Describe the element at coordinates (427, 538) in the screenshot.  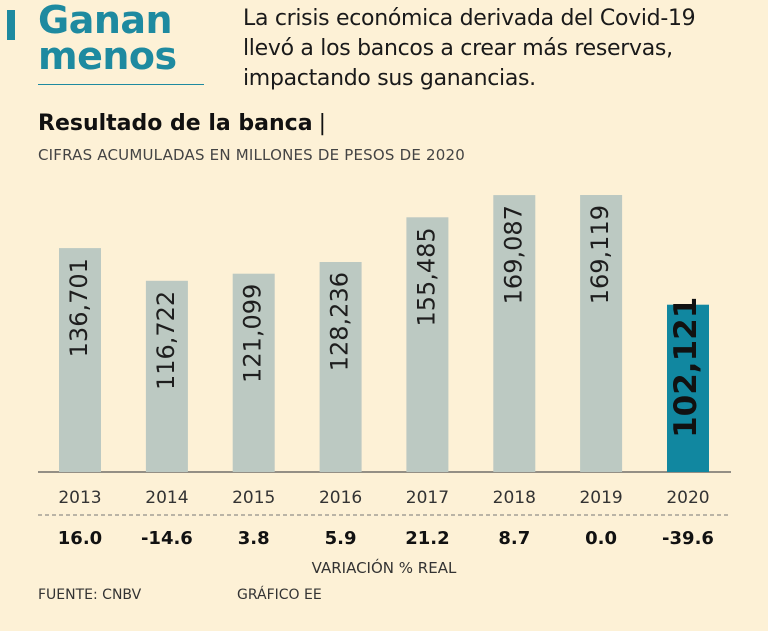
I see `variation-2017: 21.2` at that location.